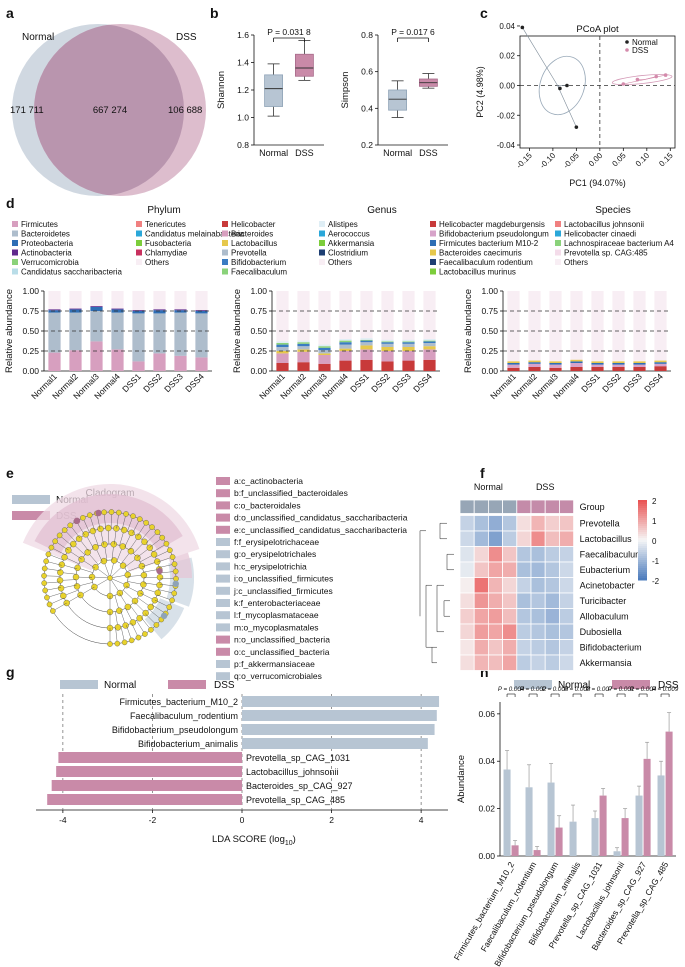 This screenshot has height=967, width=685. I want to click on cladogram-label: c:o_bacteroidales, so click(267, 505).